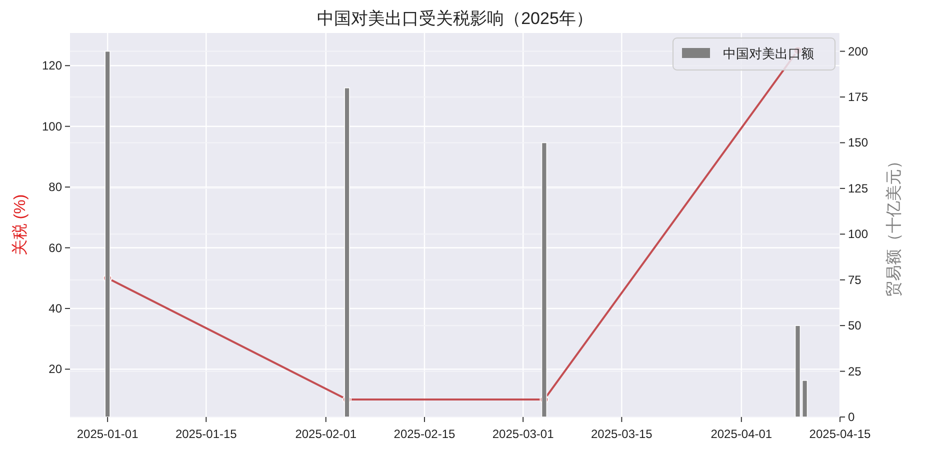  Describe the element at coordinates (858, 234) in the screenshot. I see `y2-tick-label: 100` at that location.